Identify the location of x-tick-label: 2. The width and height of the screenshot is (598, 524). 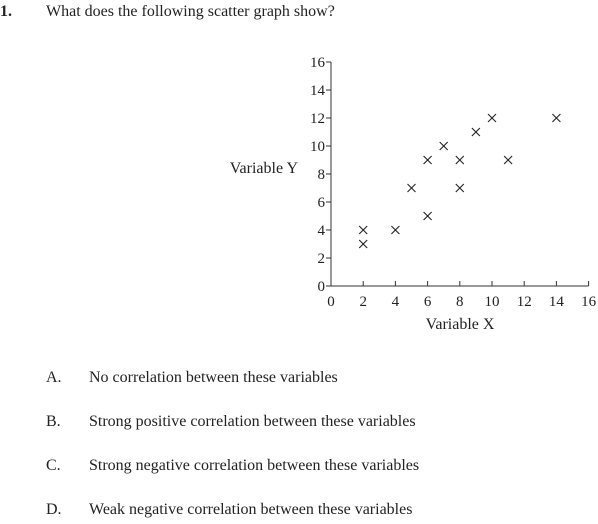
(363, 302).